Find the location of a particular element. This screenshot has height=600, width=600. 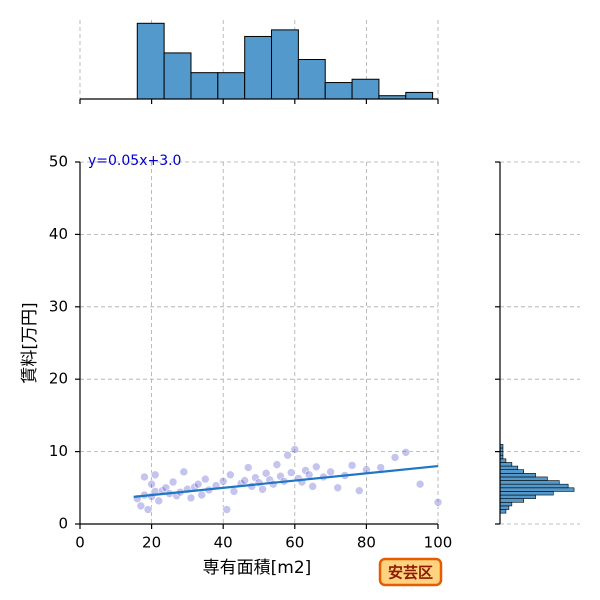

x-tick-label: 40 is located at coordinates (223, 543).